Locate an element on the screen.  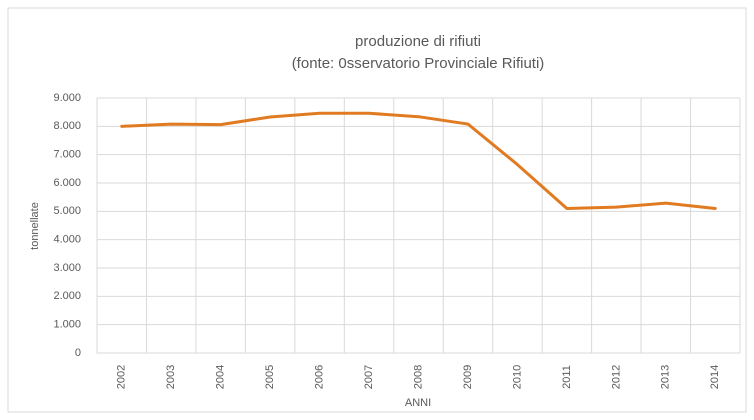
x-tick-label: 2004 is located at coordinates (221, 377).